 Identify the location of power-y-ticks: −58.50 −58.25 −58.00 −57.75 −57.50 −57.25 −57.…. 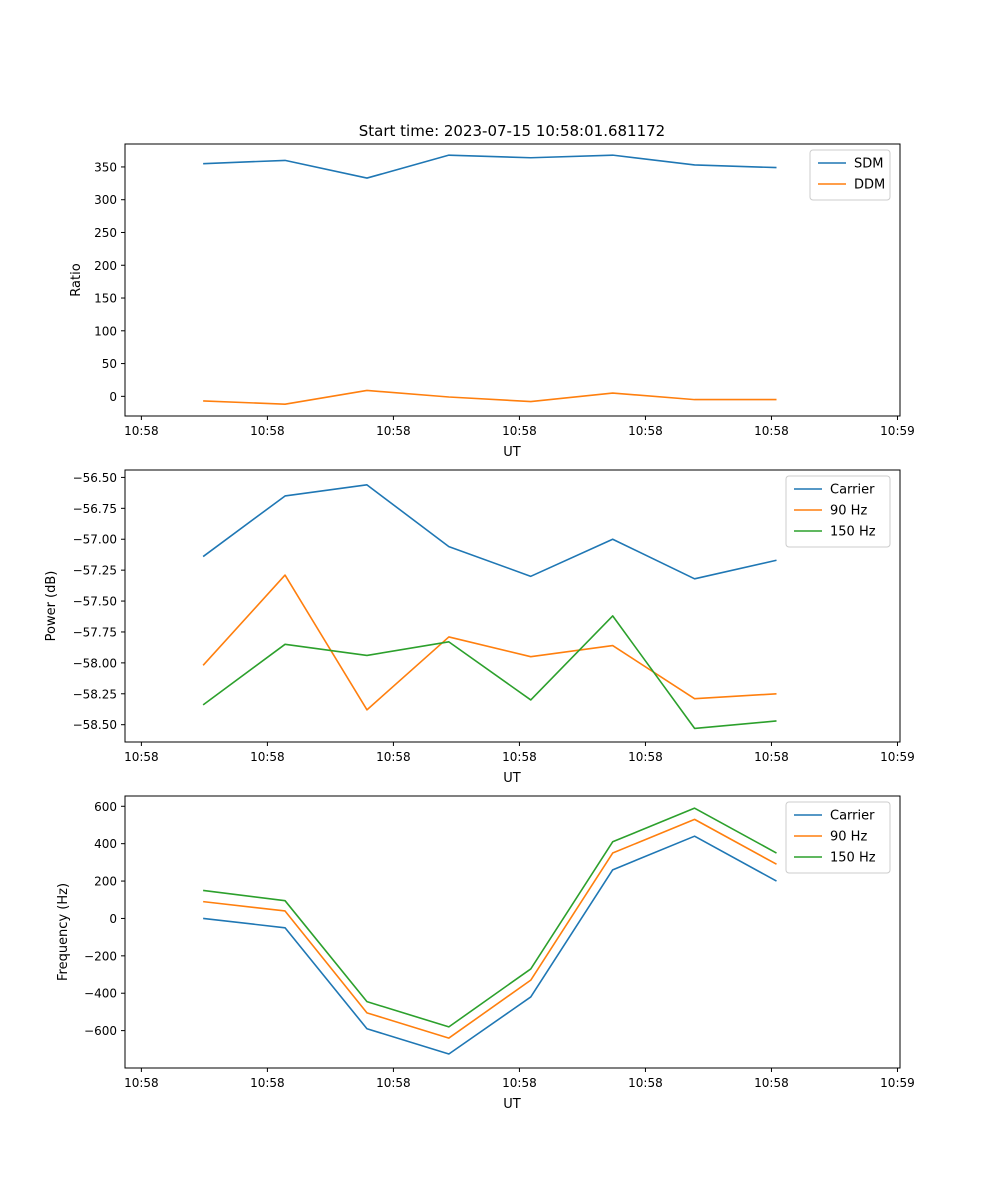
(99, 601).